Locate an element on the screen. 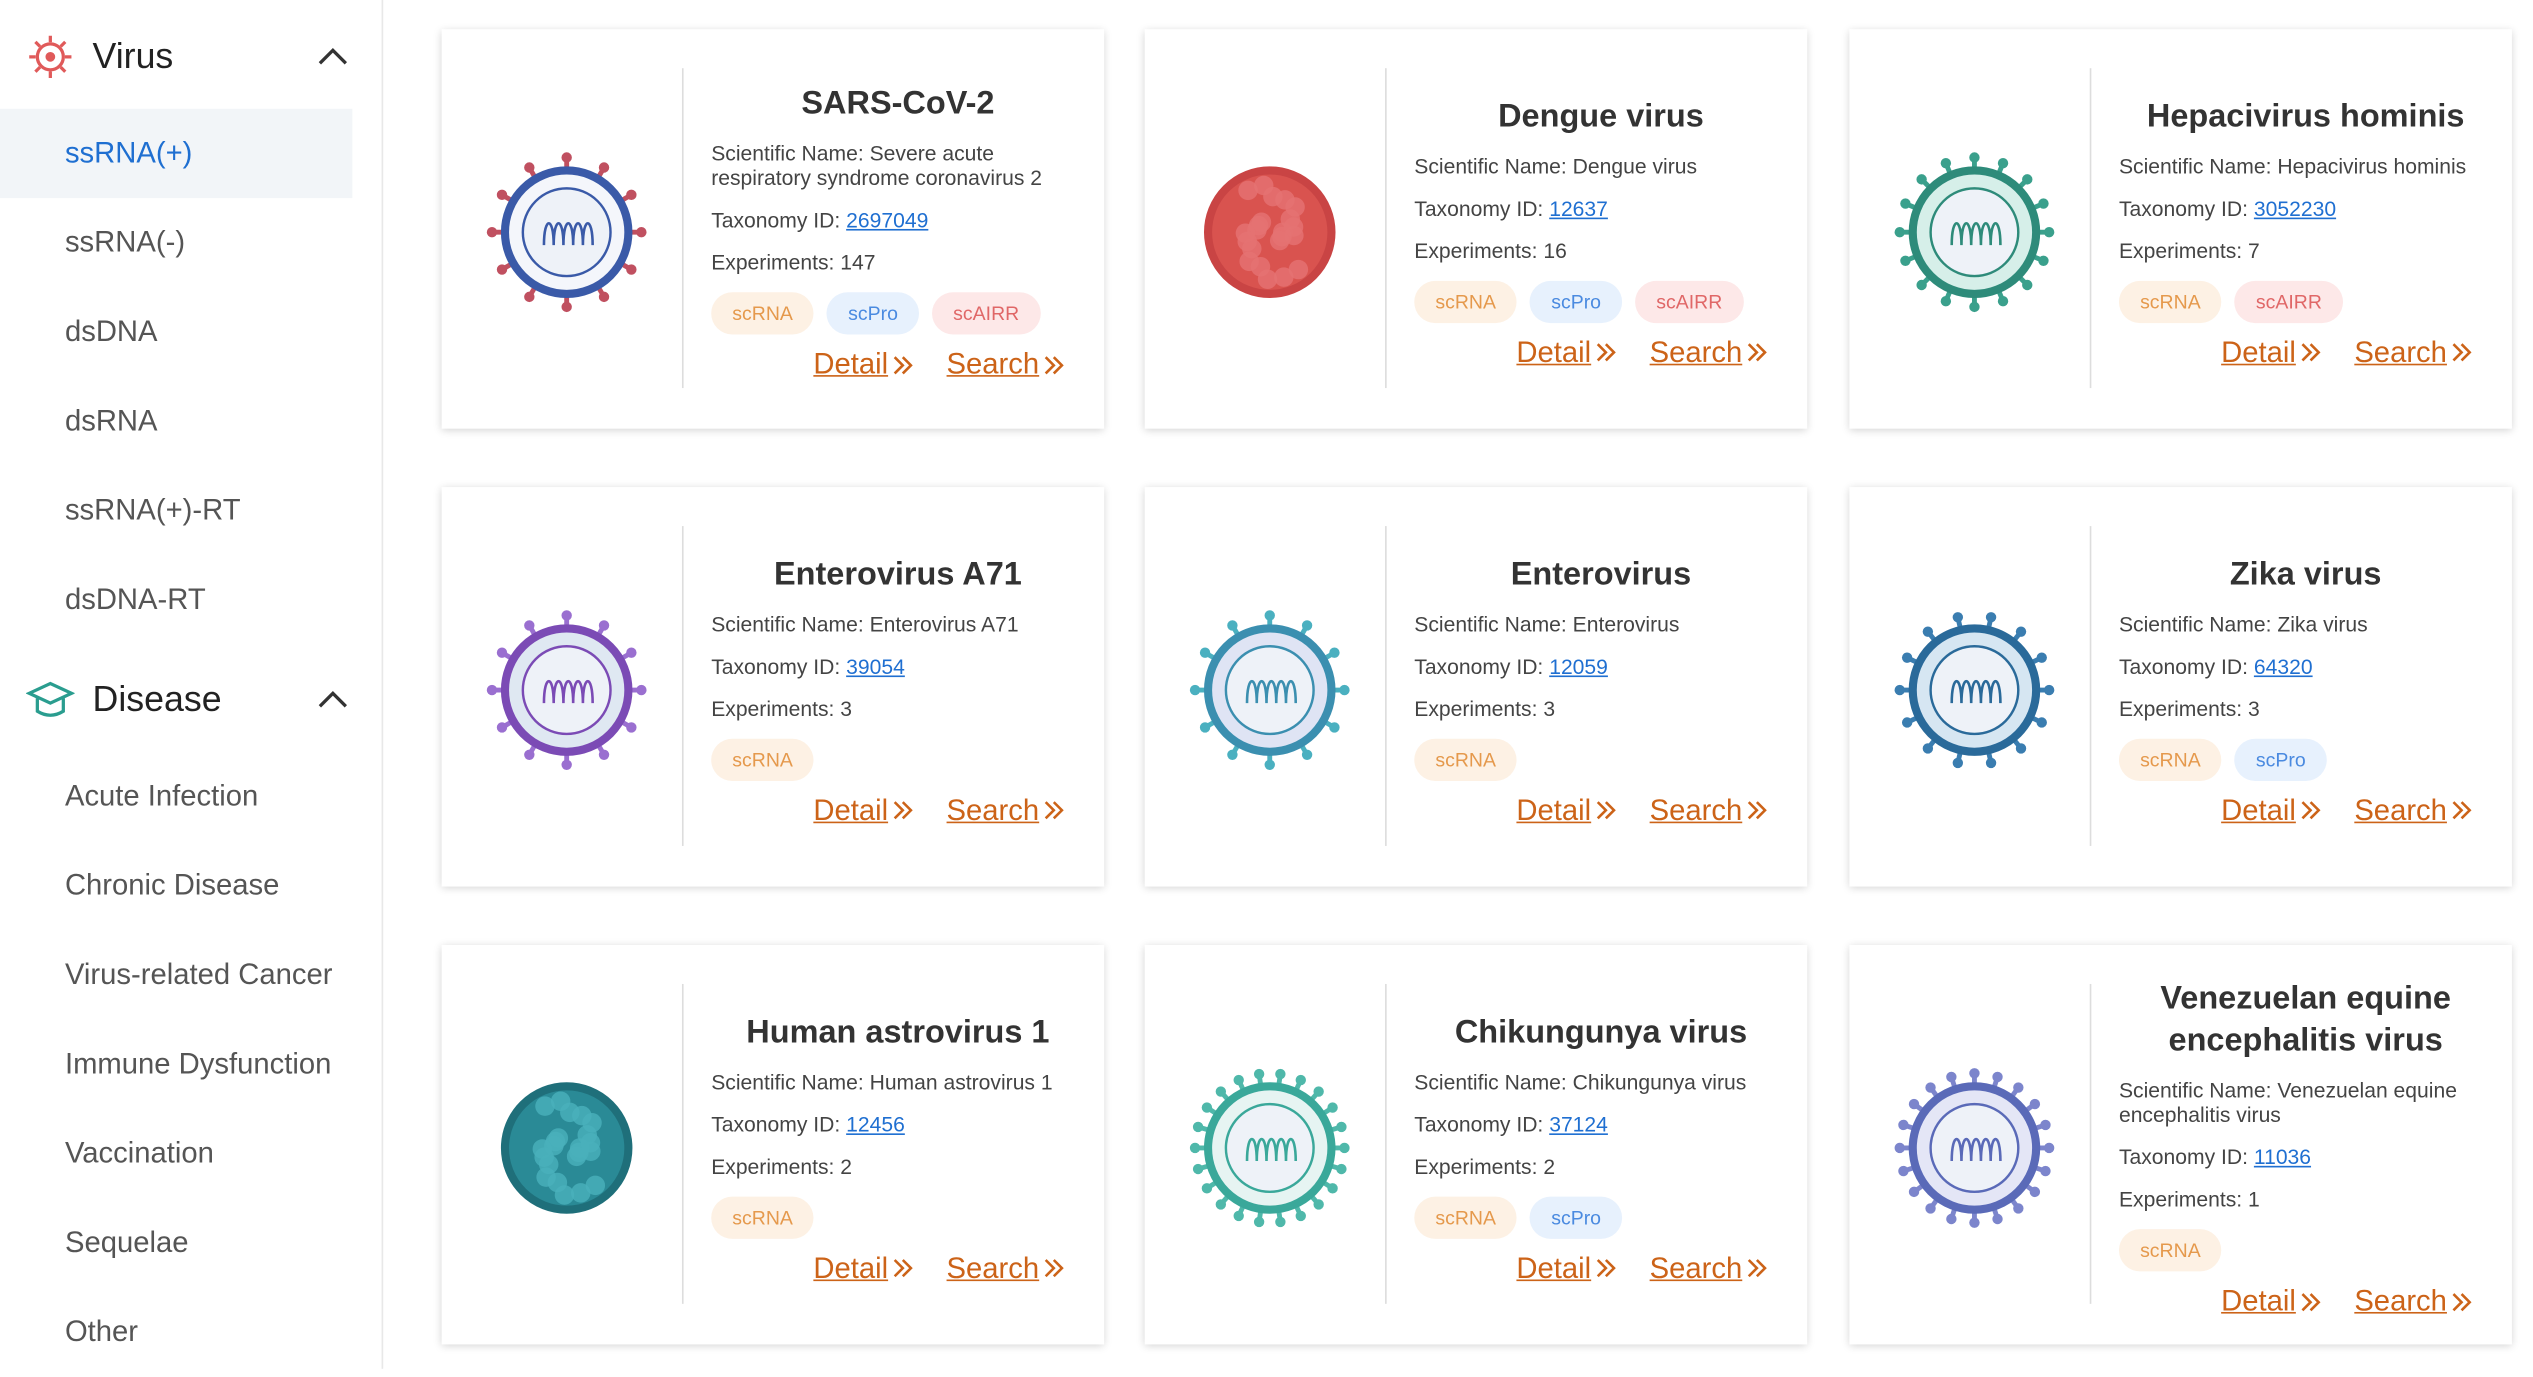 This screenshot has height=1377, width=2533. taxonomy-link: 2697049 is located at coordinates (887, 220).